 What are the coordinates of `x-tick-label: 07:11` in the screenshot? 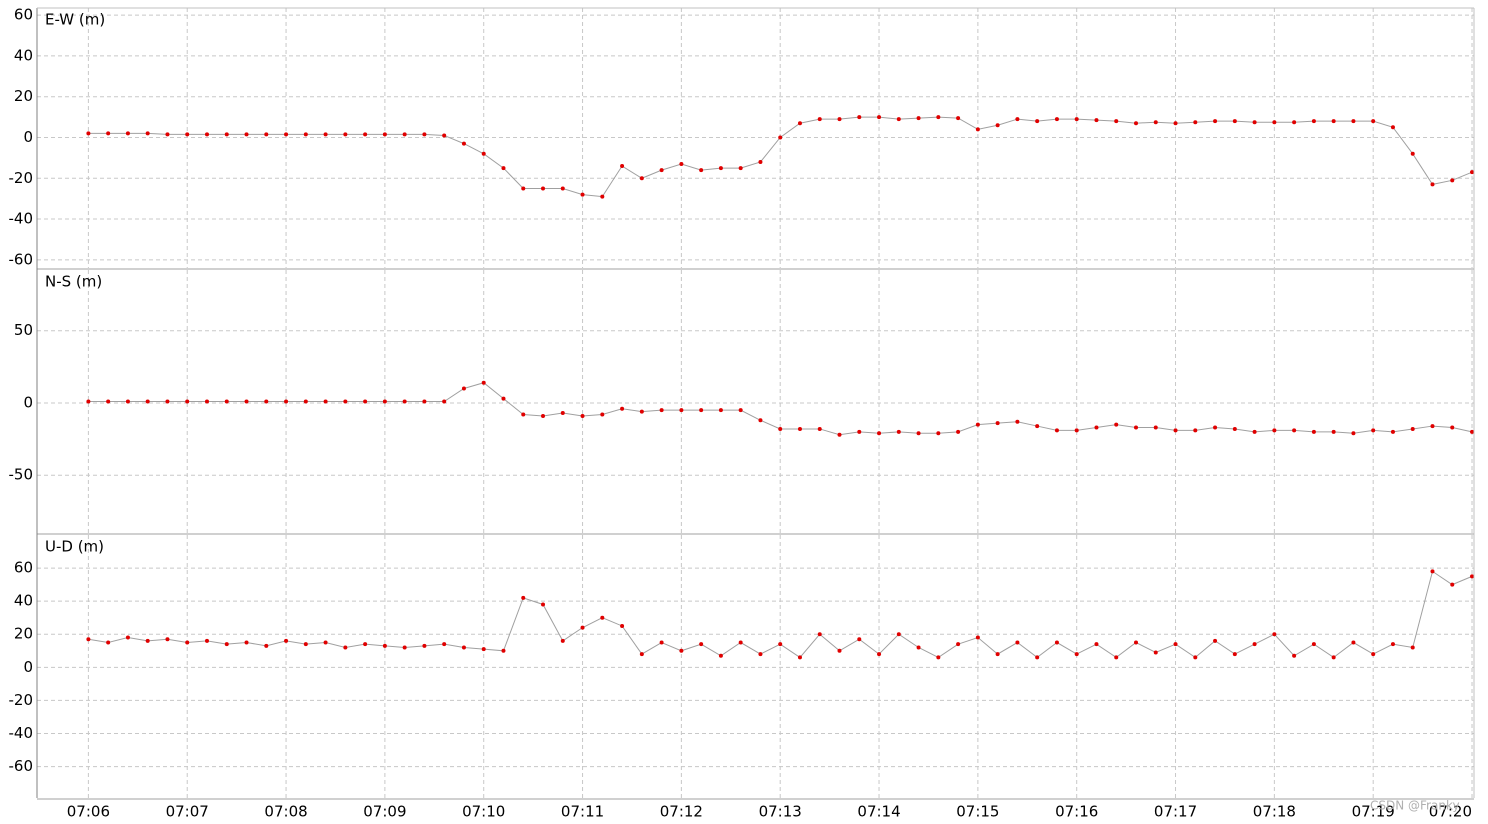 It's located at (582, 812).